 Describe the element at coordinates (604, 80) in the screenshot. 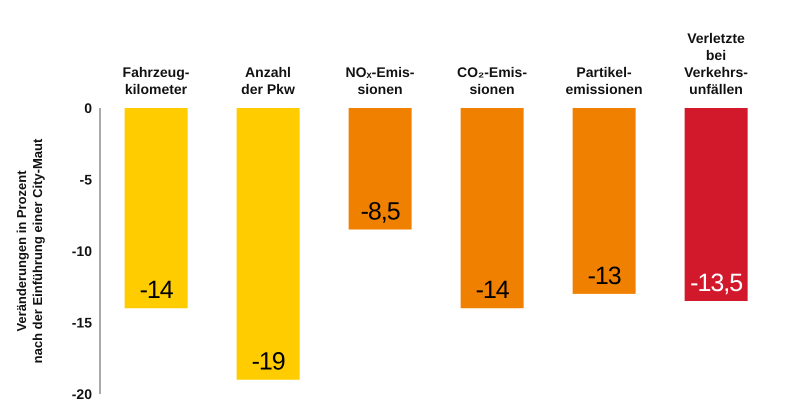

I see `x-tick-label: Partikel- emissionen` at that location.